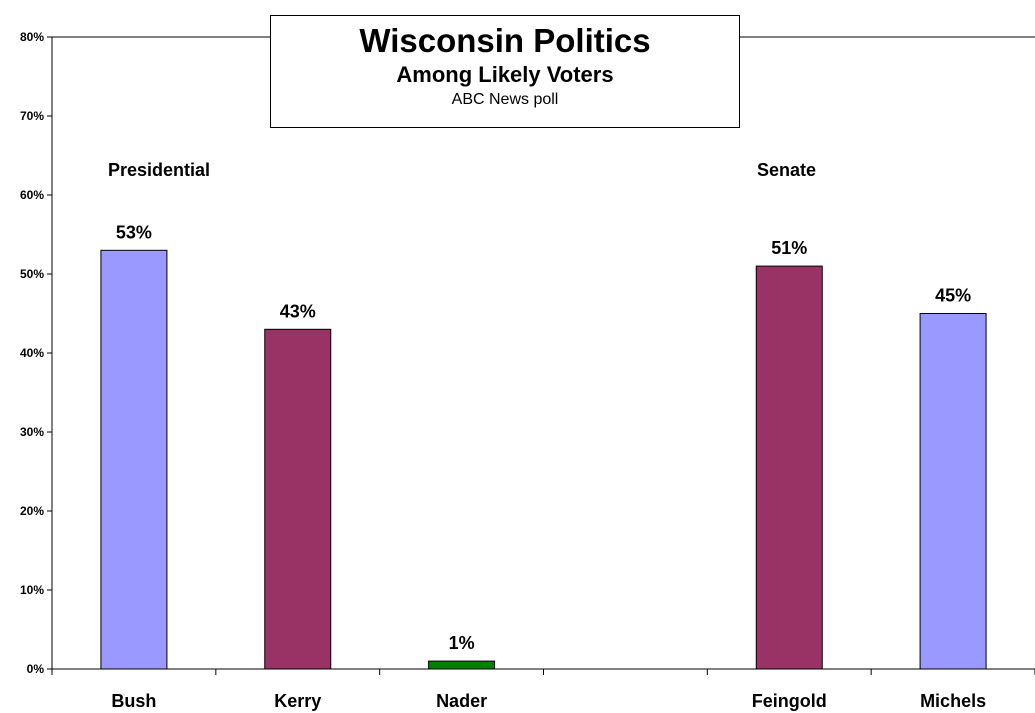 The height and width of the screenshot is (713, 1035). Describe the element at coordinates (786, 170) in the screenshot. I see `group-label-senate: Senate` at that location.